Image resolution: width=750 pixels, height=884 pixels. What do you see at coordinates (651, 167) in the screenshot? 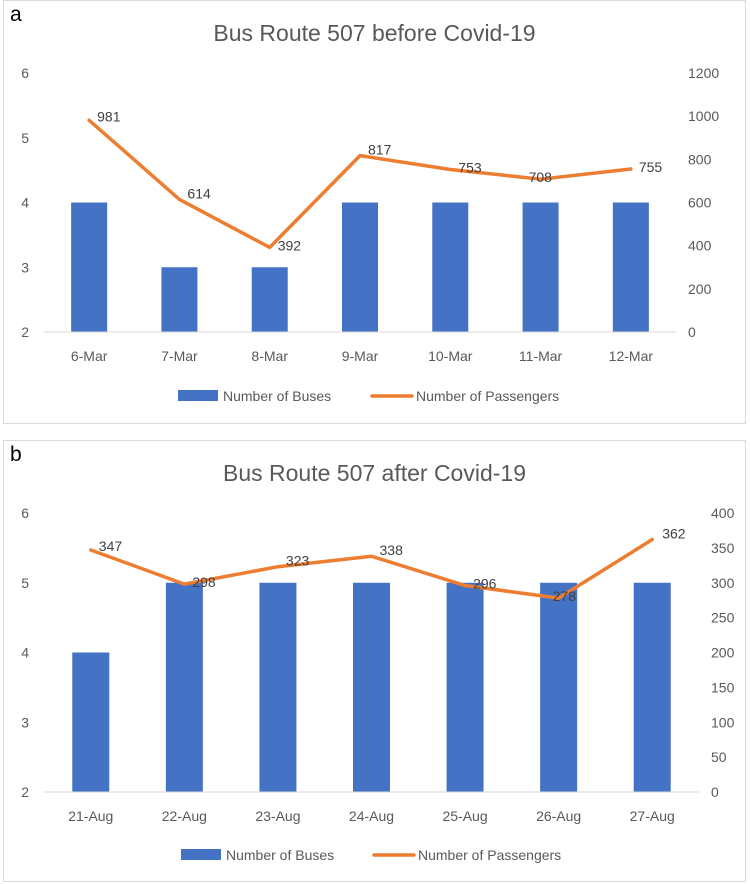
I see `passengers-data-label: 755` at bounding box center [651, 167].